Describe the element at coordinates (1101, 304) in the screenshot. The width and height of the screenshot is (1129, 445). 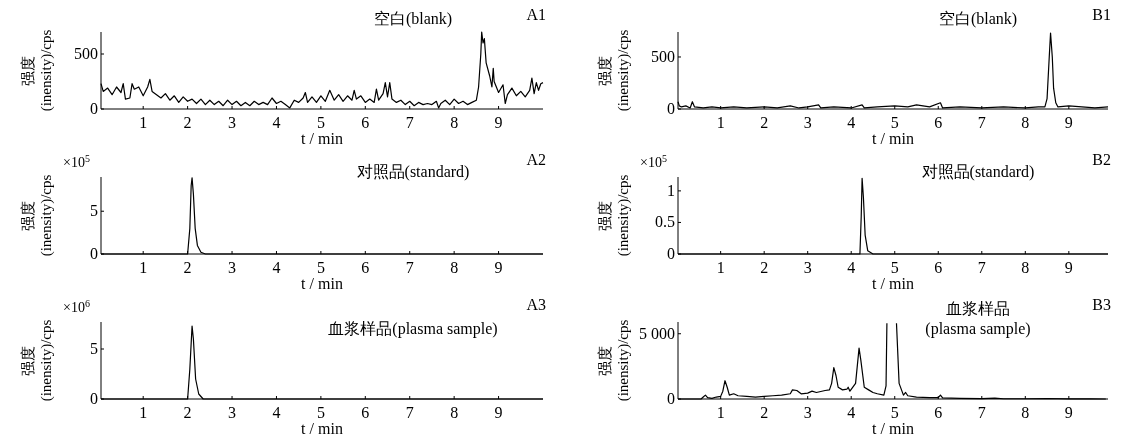
I see `chart-title: B3` at that location.